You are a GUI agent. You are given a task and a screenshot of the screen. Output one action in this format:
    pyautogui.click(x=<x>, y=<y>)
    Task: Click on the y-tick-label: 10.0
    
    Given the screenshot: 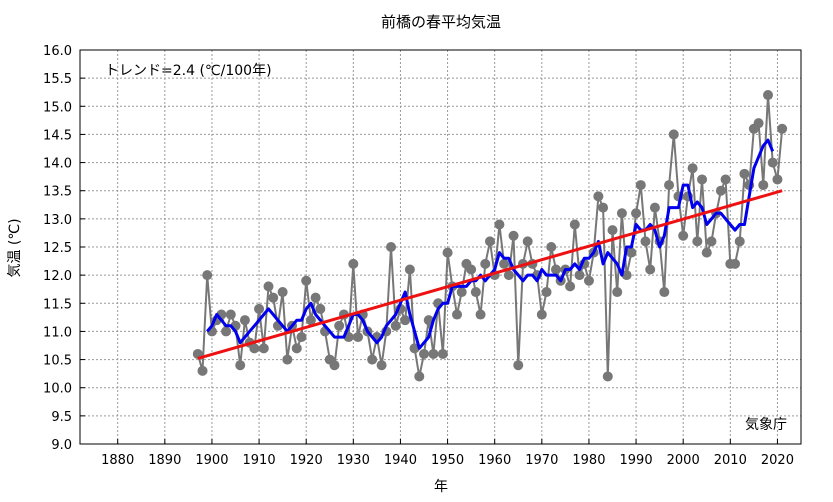 What is the action you would take?
    pyautogui.click(x=57, y=389)
    